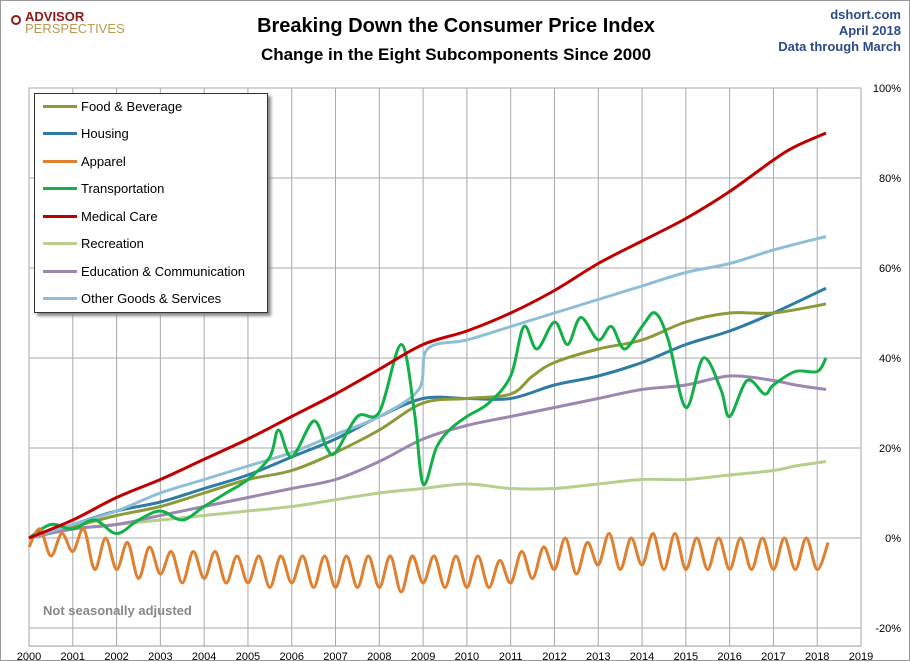  Describe the element at coordinates (160, 656) in the screenshot. I see `x-tick-label: 2003` at that location.